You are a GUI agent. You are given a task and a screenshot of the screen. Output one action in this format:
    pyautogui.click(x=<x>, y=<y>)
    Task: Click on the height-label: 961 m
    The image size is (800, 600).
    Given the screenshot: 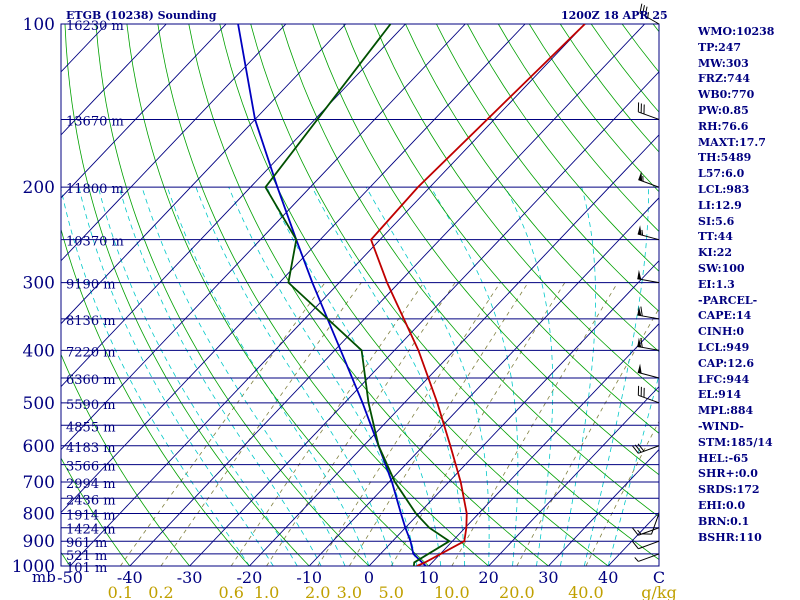 What is the action you would take?
    pyautogui.click(x=86, y=543)
    